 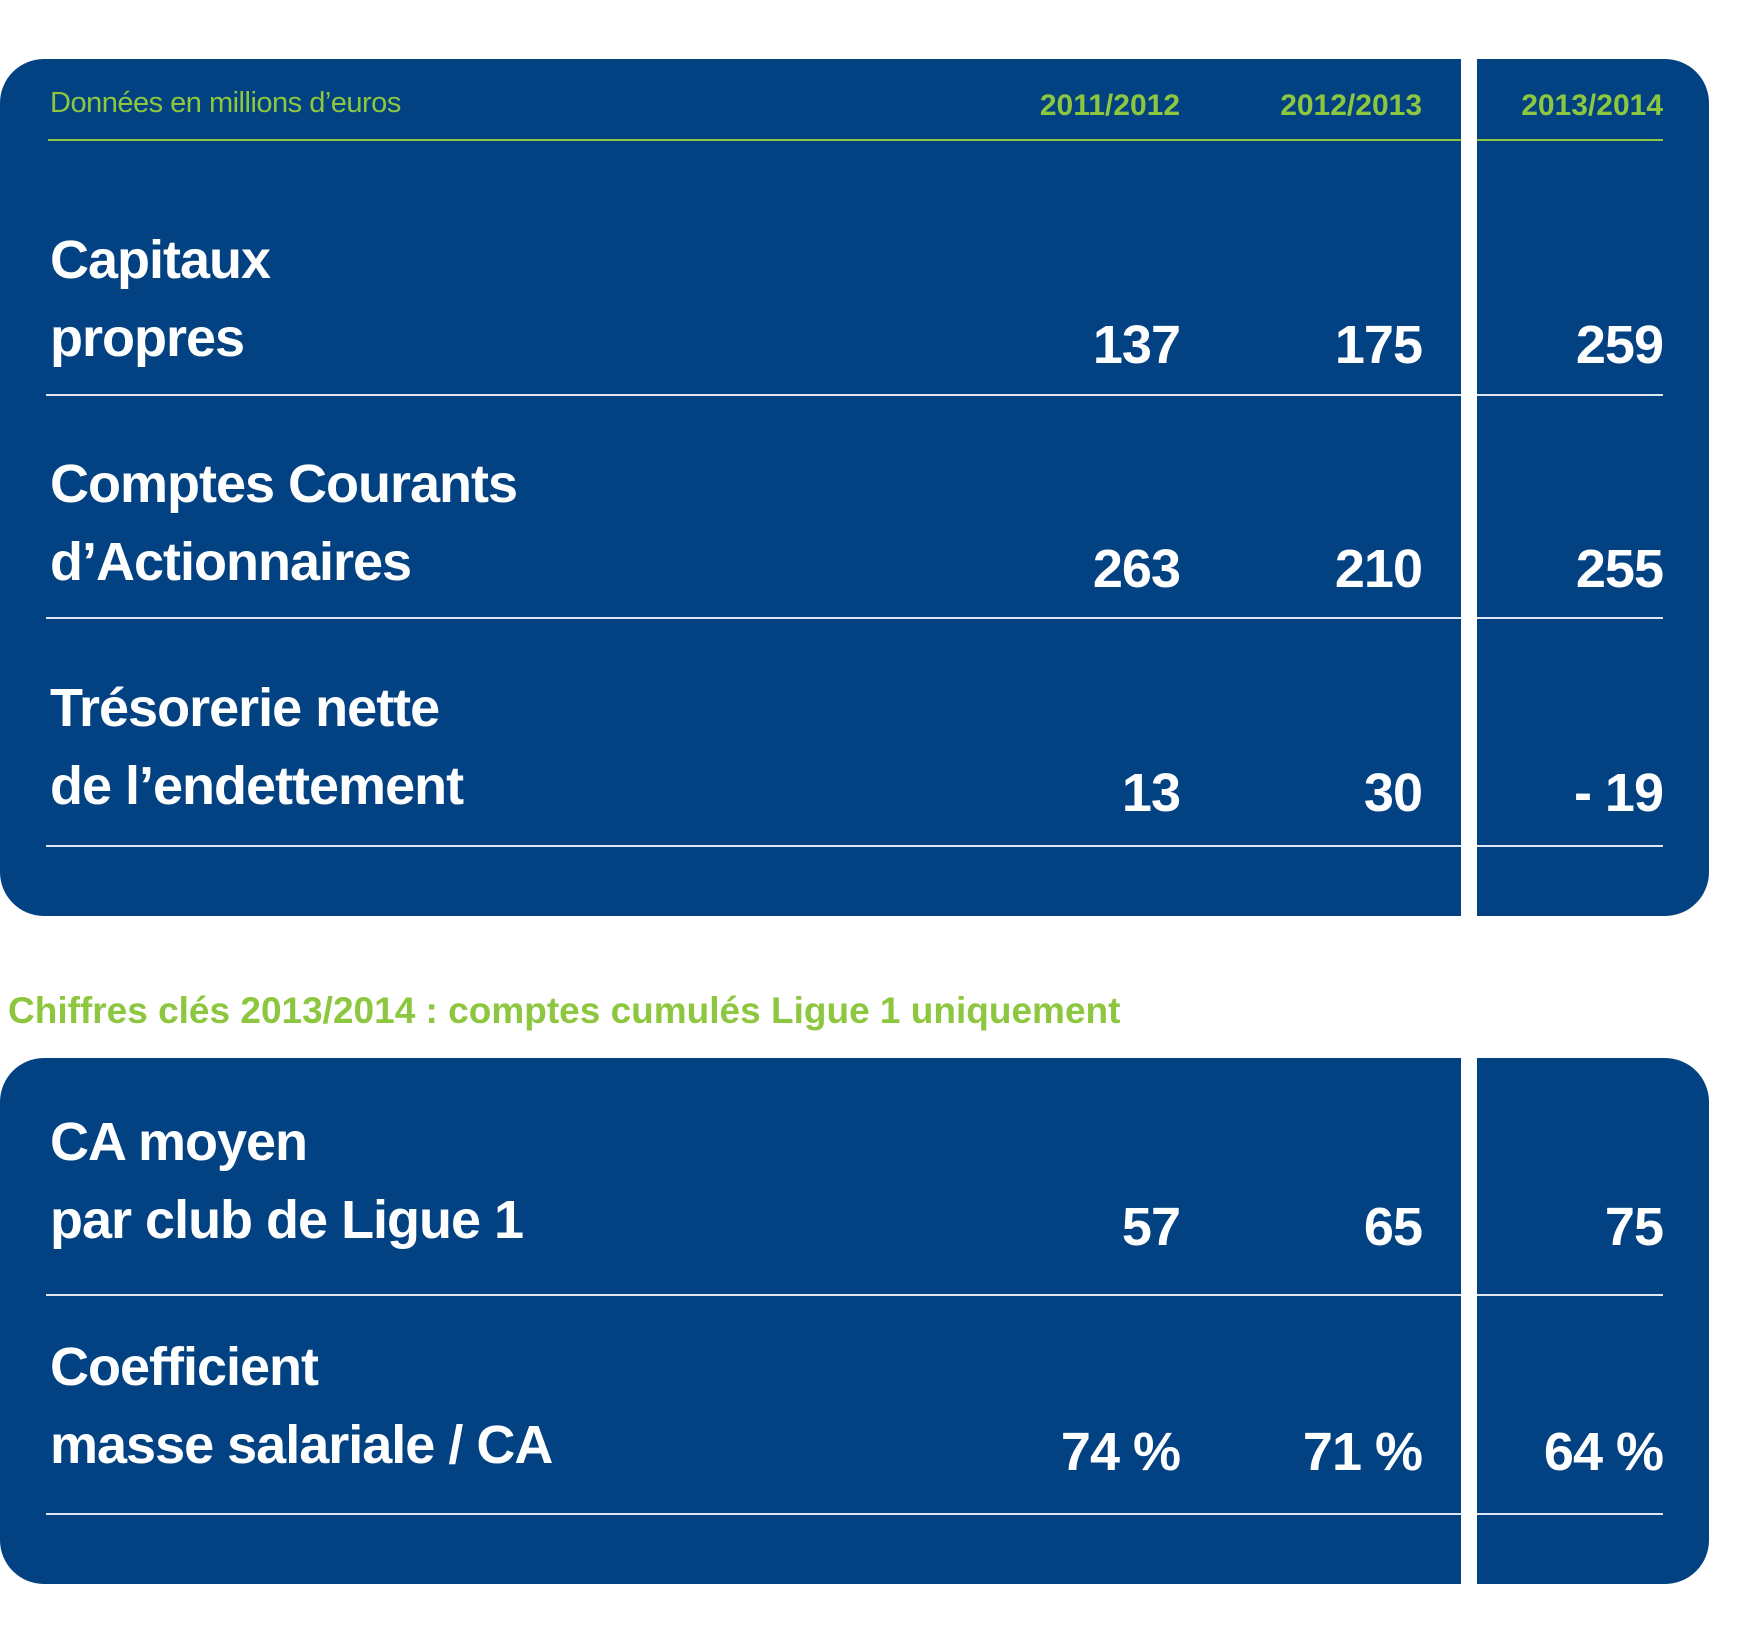 What do you see at coordinates (1151, 793) in the screenshot?
I see `cell-value: 13` at bounding box center [1151, 793].